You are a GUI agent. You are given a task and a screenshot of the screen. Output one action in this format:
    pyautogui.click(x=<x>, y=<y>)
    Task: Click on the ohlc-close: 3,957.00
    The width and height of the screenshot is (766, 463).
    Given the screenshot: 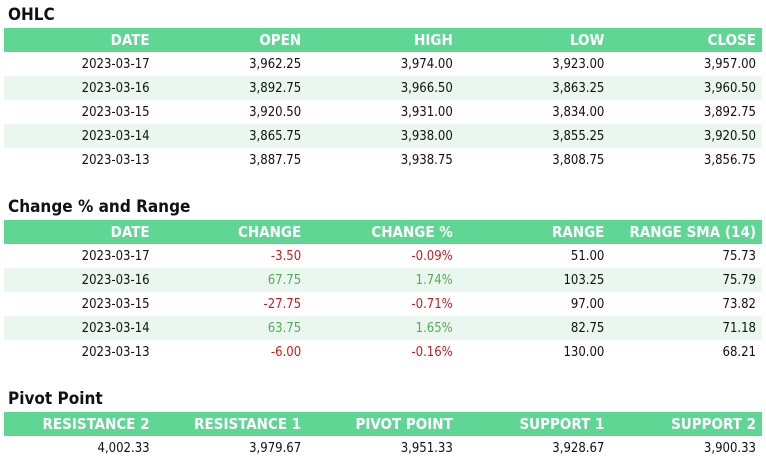 What is the action you would take?
    pyautogui.click(x=729, y=64)
    